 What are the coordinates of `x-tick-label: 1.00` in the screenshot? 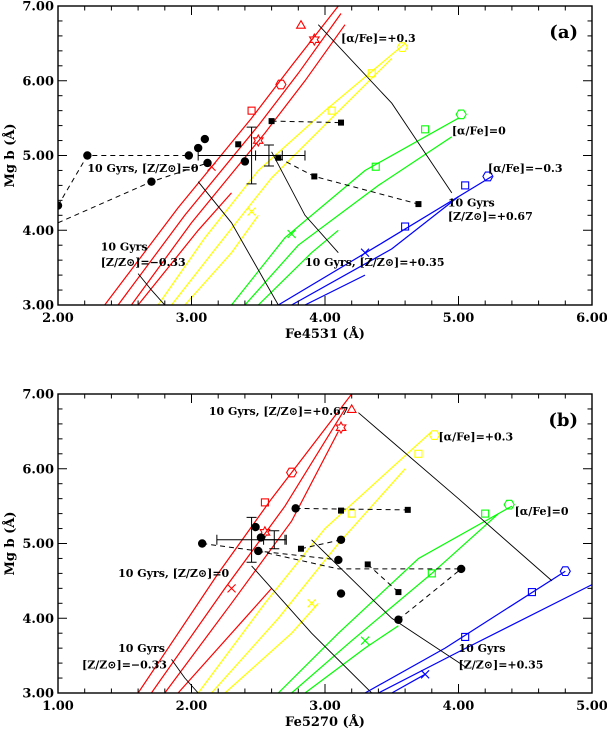 It's located at (58, 706).